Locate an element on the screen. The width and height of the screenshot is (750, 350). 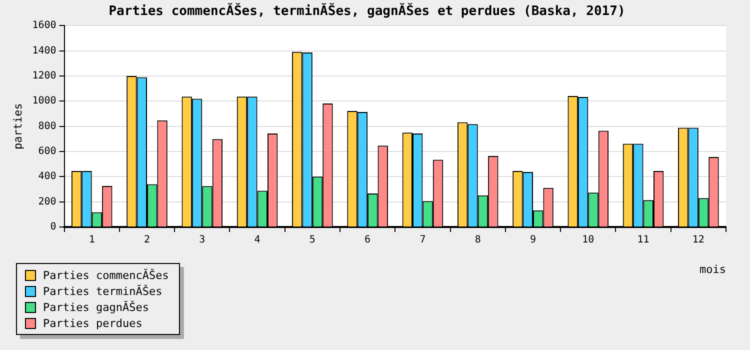
x-axis-title: mois is located at coordinates (713, 269).